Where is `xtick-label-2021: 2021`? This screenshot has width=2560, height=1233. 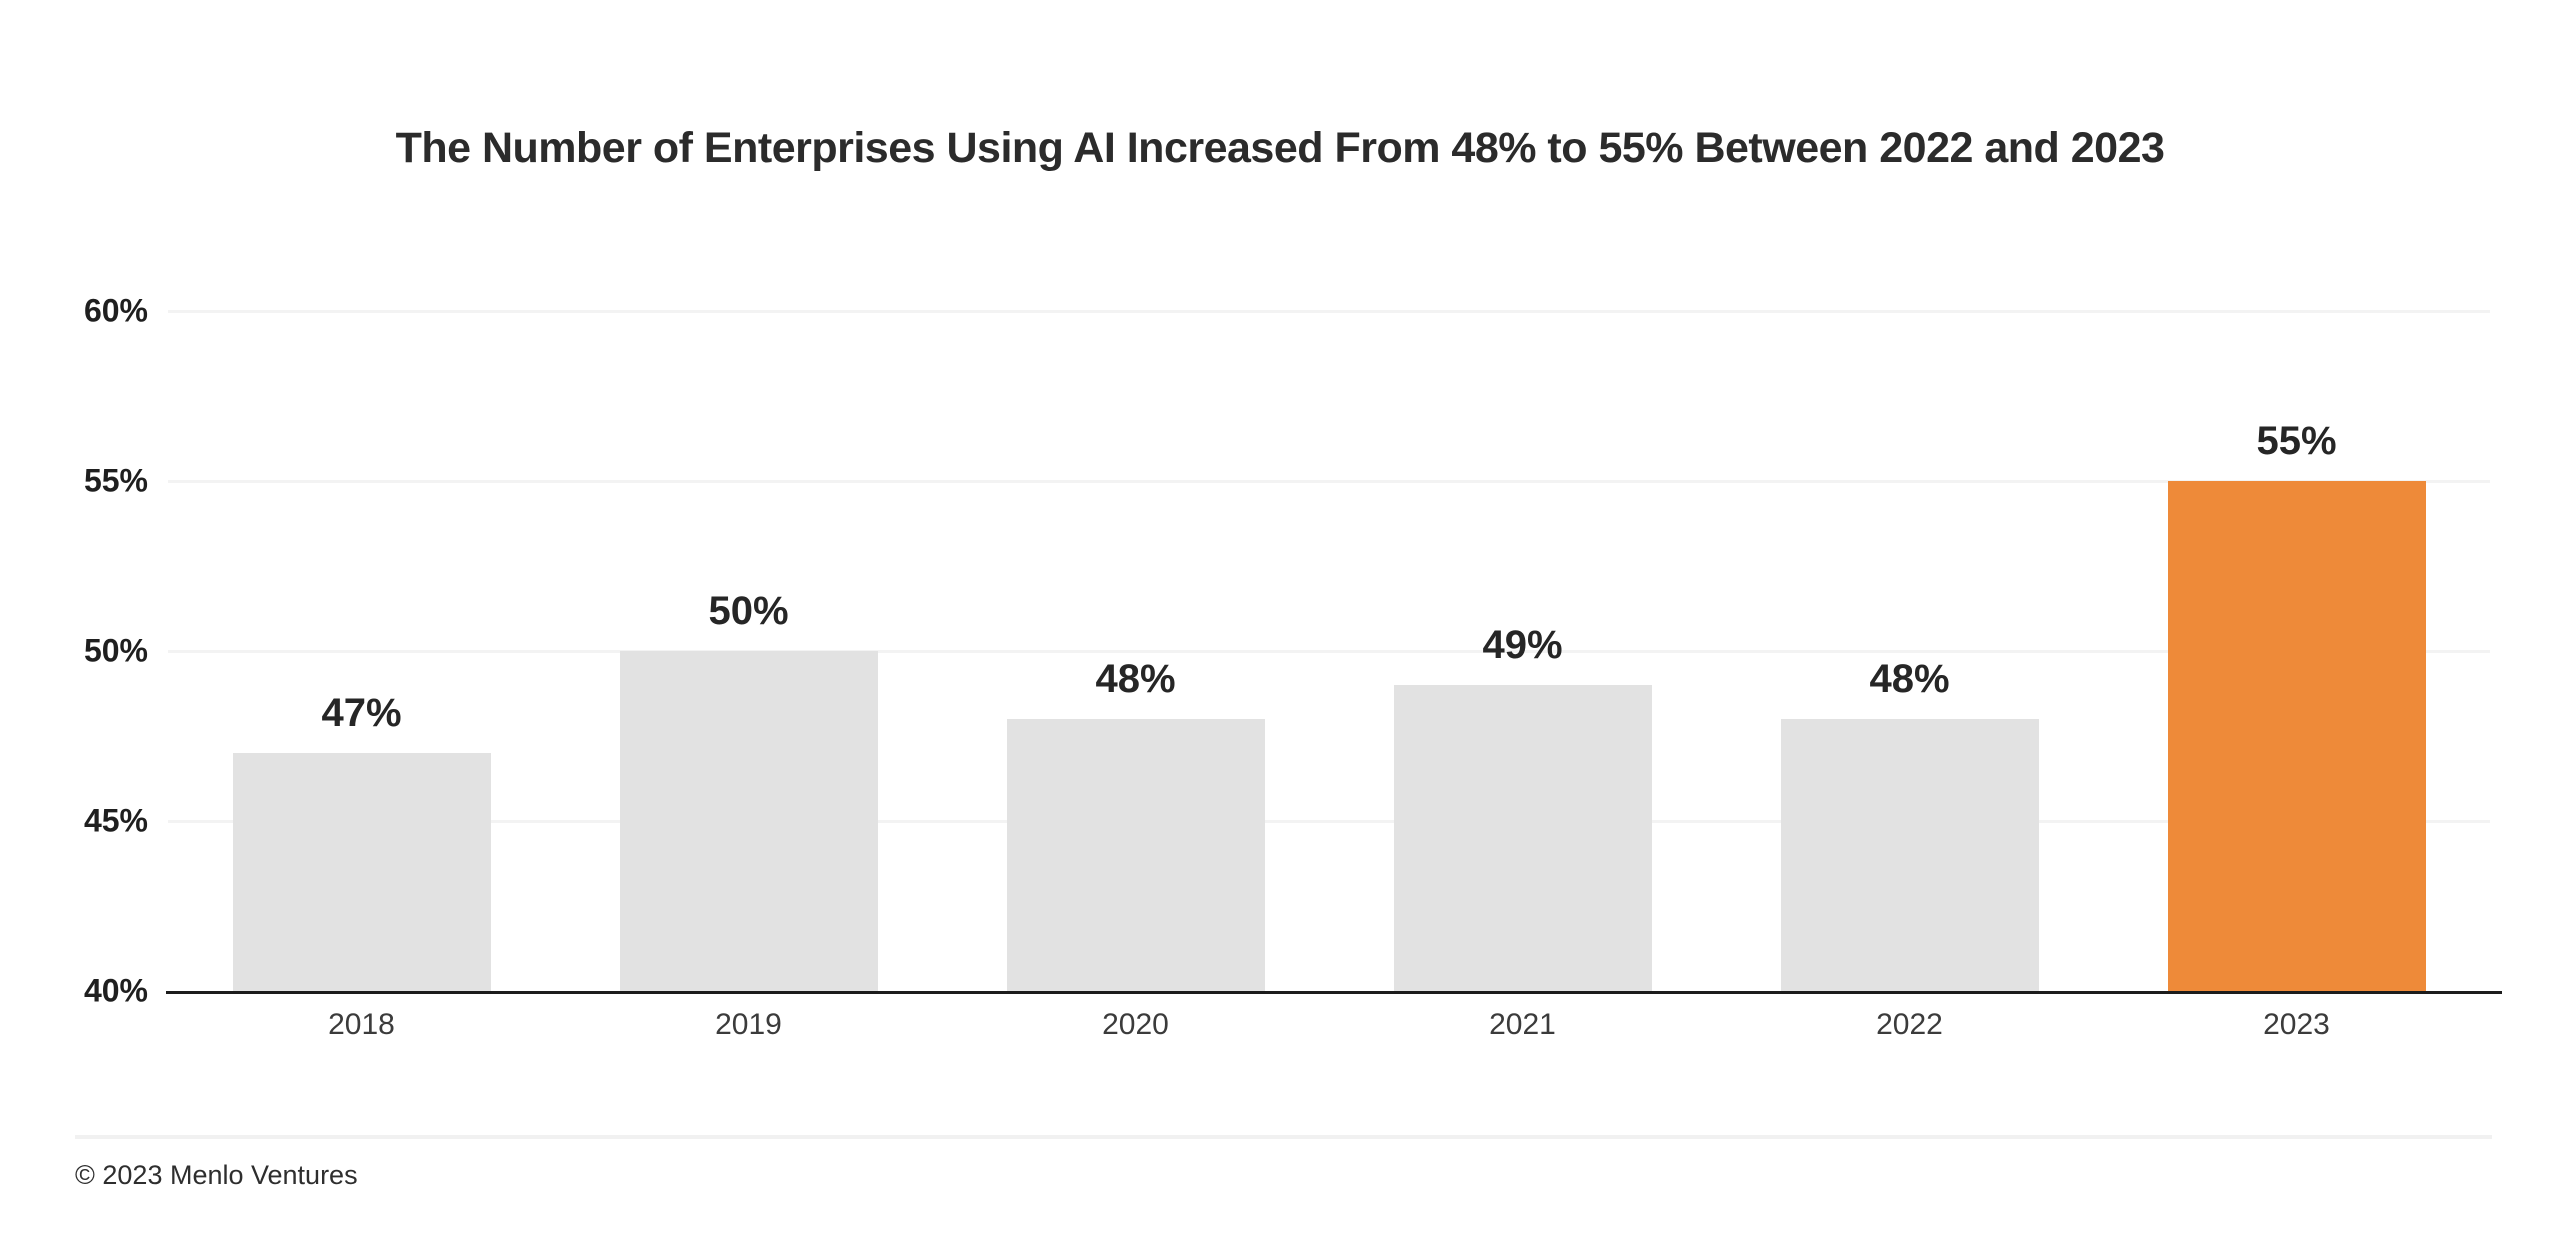
xtick-label-2021: 2021 is located at coordinates (1522, 1024).